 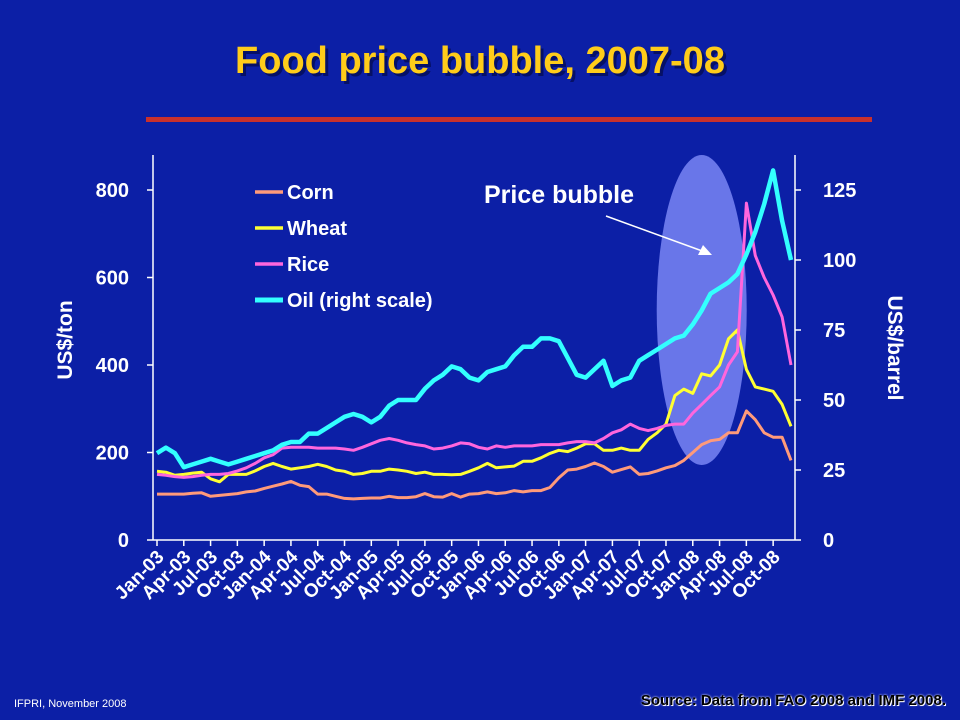 I want to click on y-tick-label: 0, so click(x=123, y=541).